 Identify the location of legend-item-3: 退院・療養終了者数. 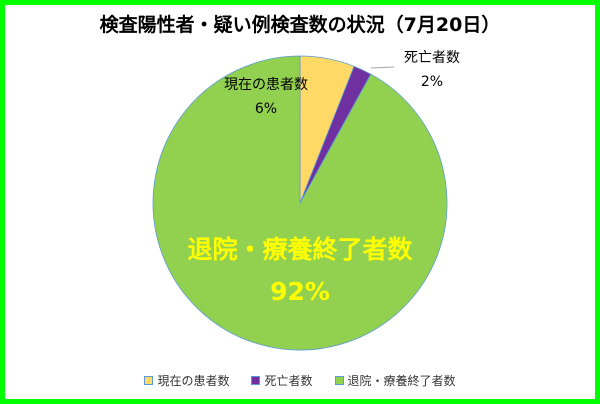
(395, 380).